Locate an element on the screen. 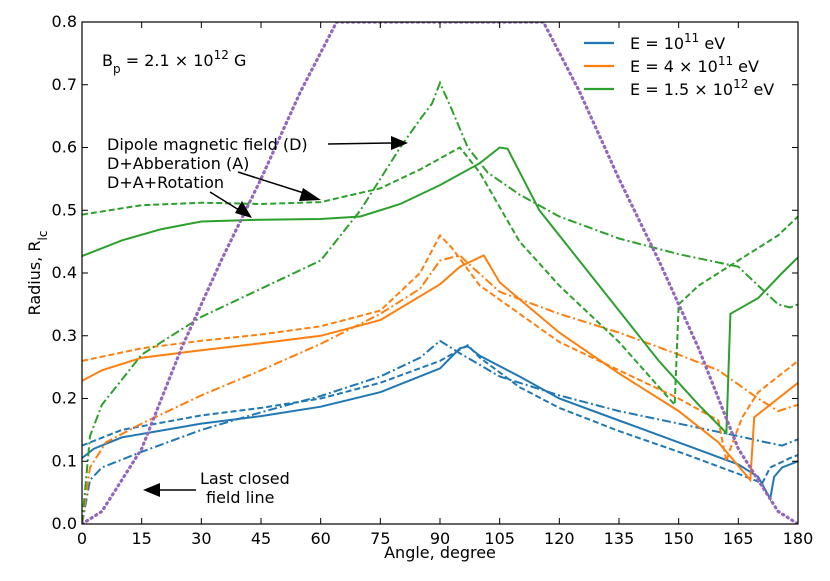 The image size is (830, 581). arrow-aberration-shaft is located at coordinates (272, 183).